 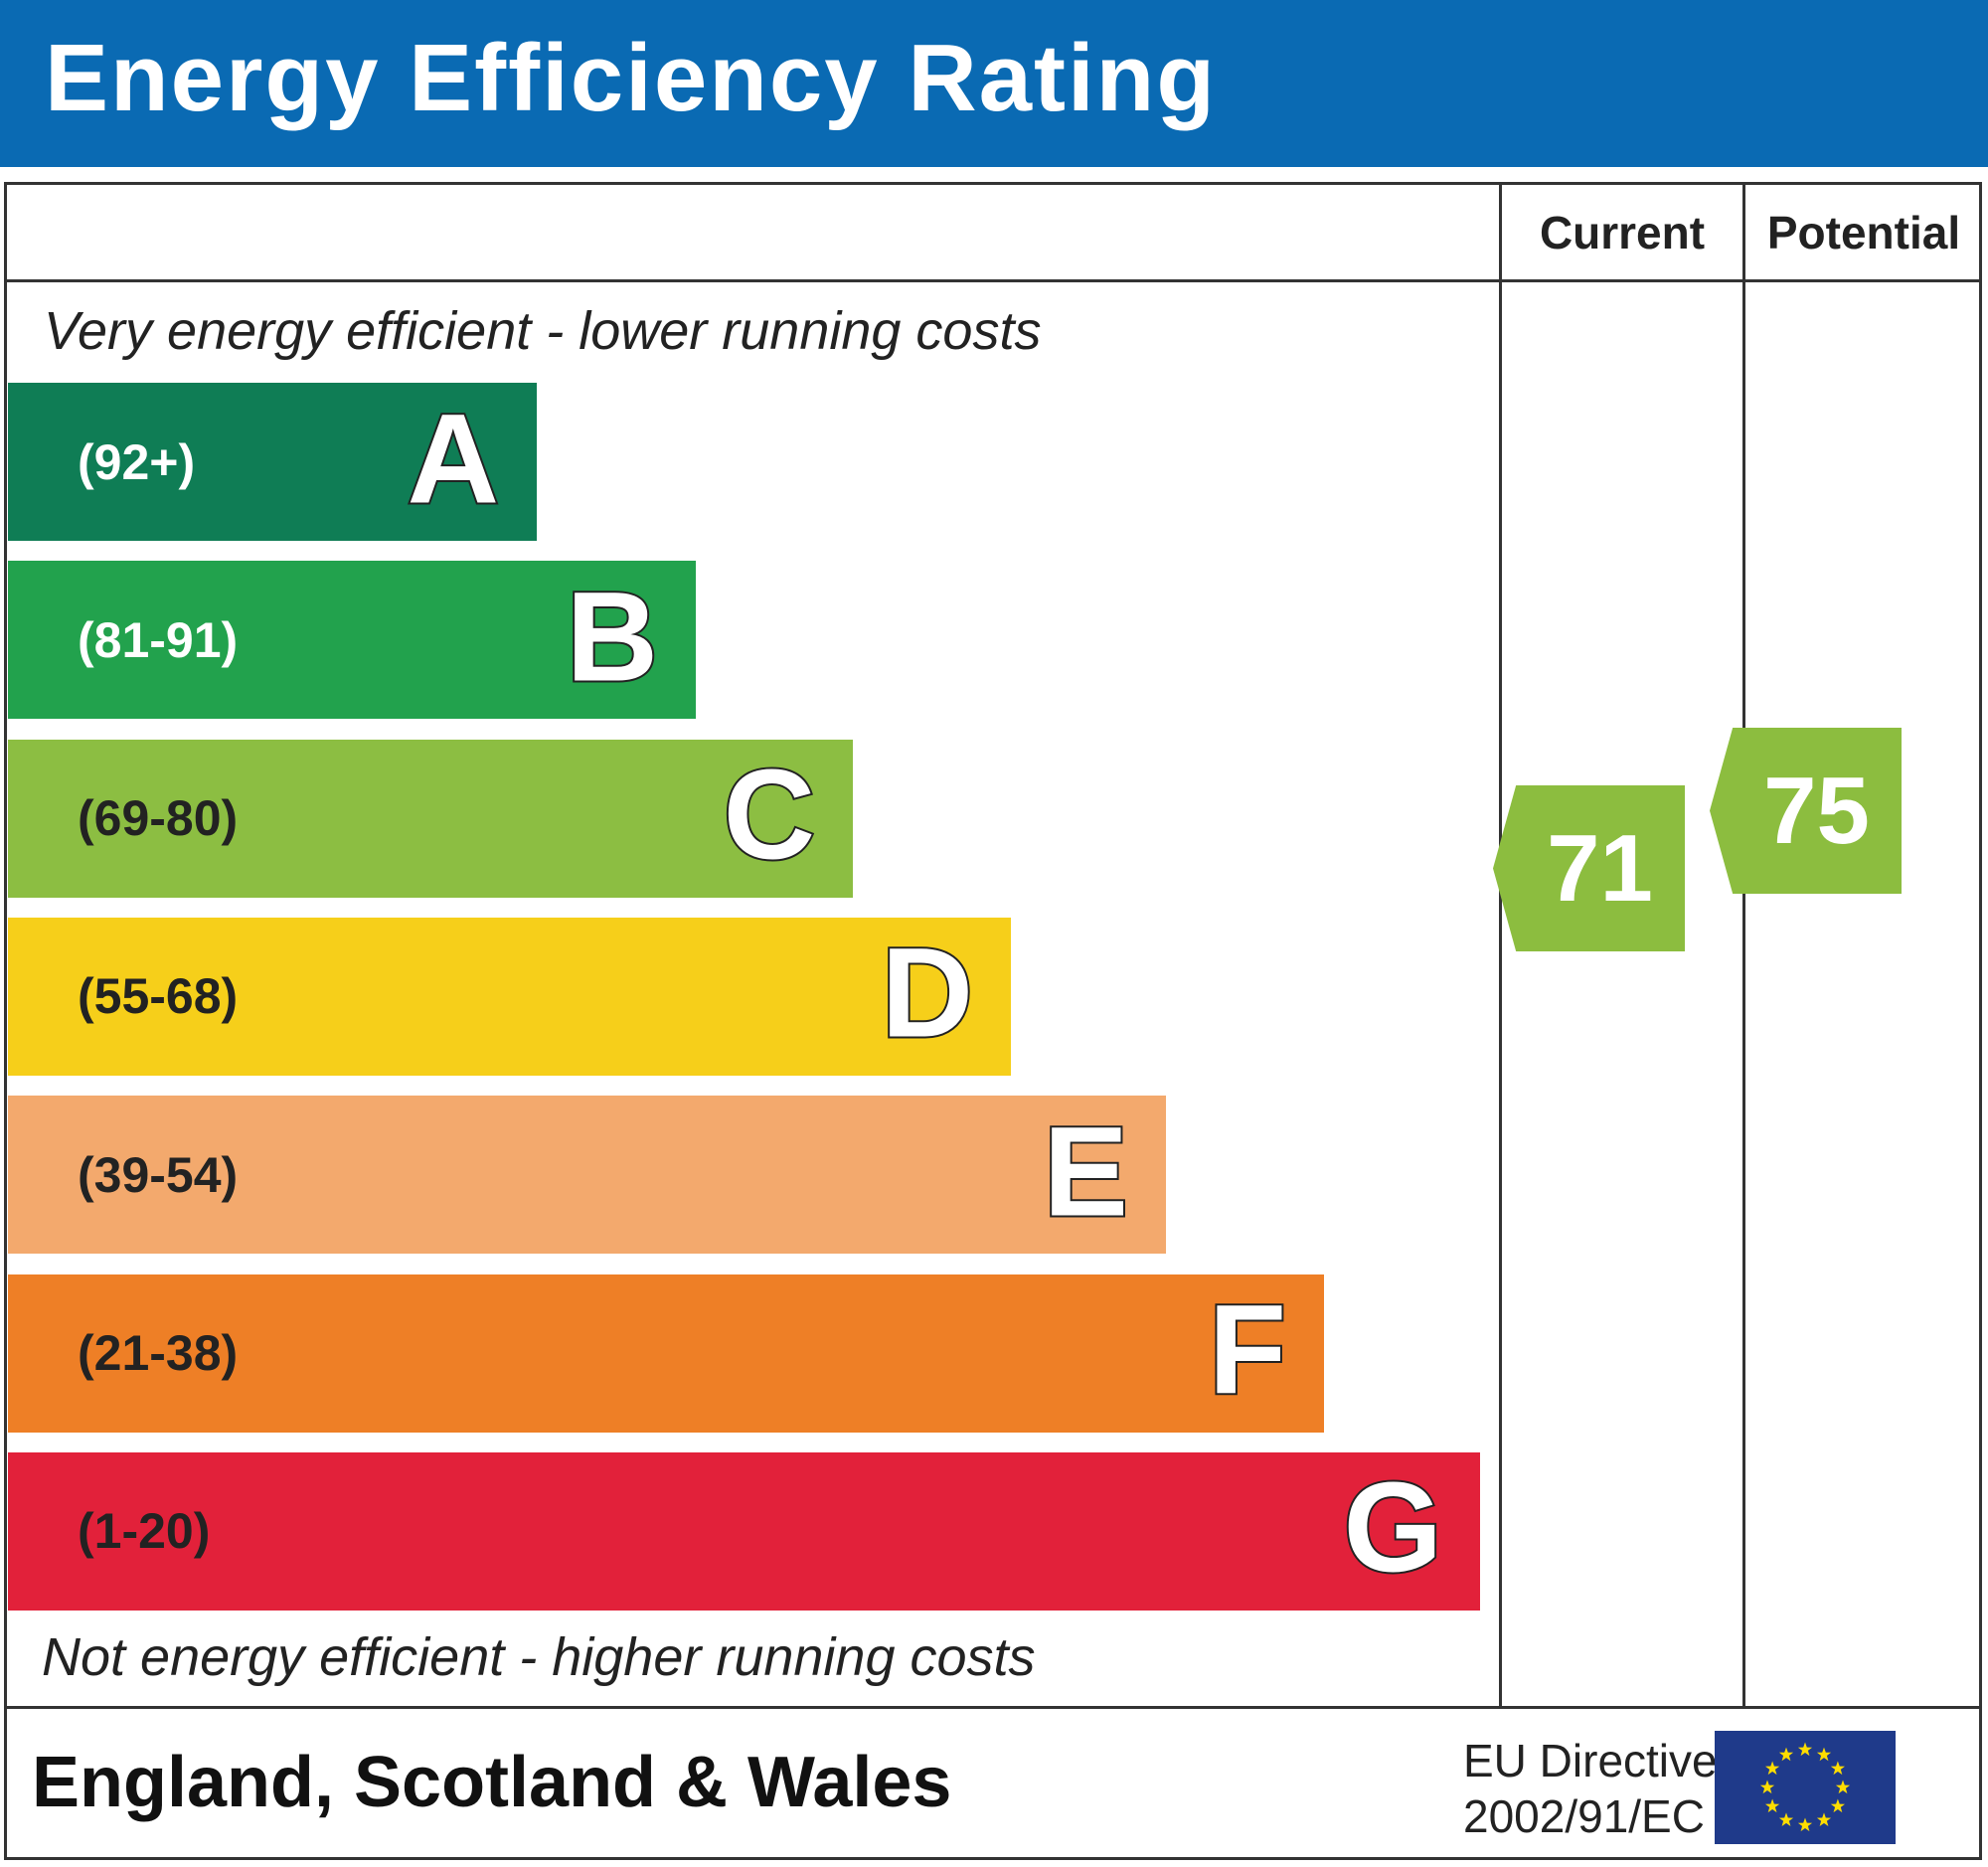 What do you see at coordinates (158, 1353) in the screenshot?
I see `band-range: (21-38)` at bounding box center [158, 1353].